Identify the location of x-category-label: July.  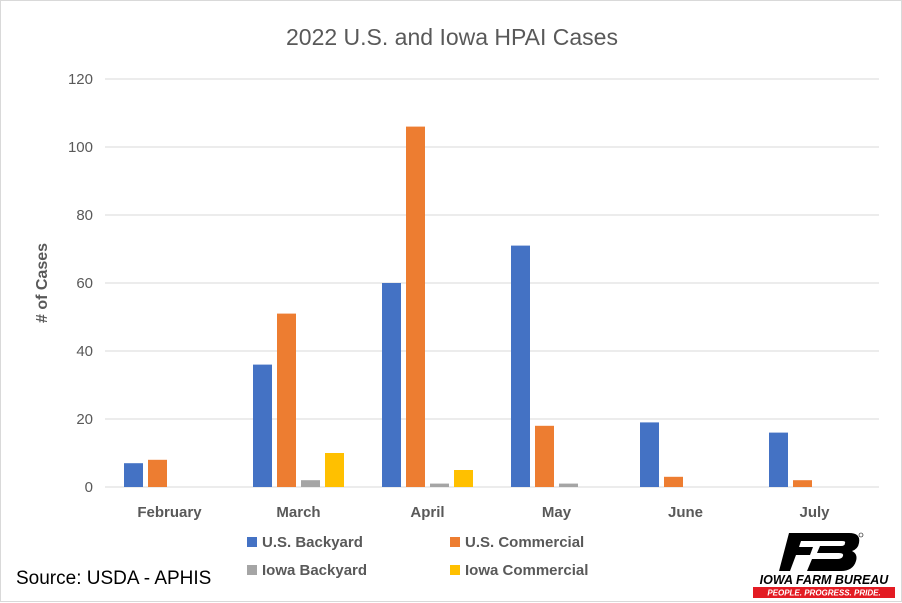
(814, 512).